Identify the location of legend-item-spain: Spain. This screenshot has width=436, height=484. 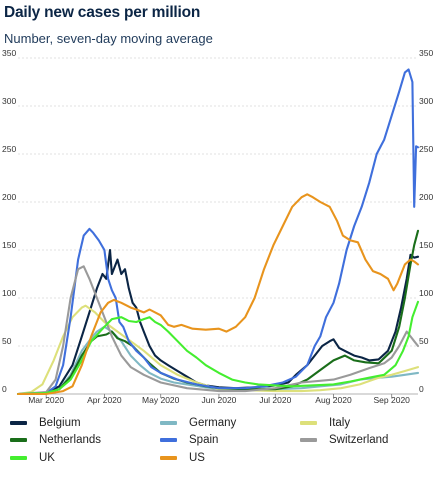
(189, 440).